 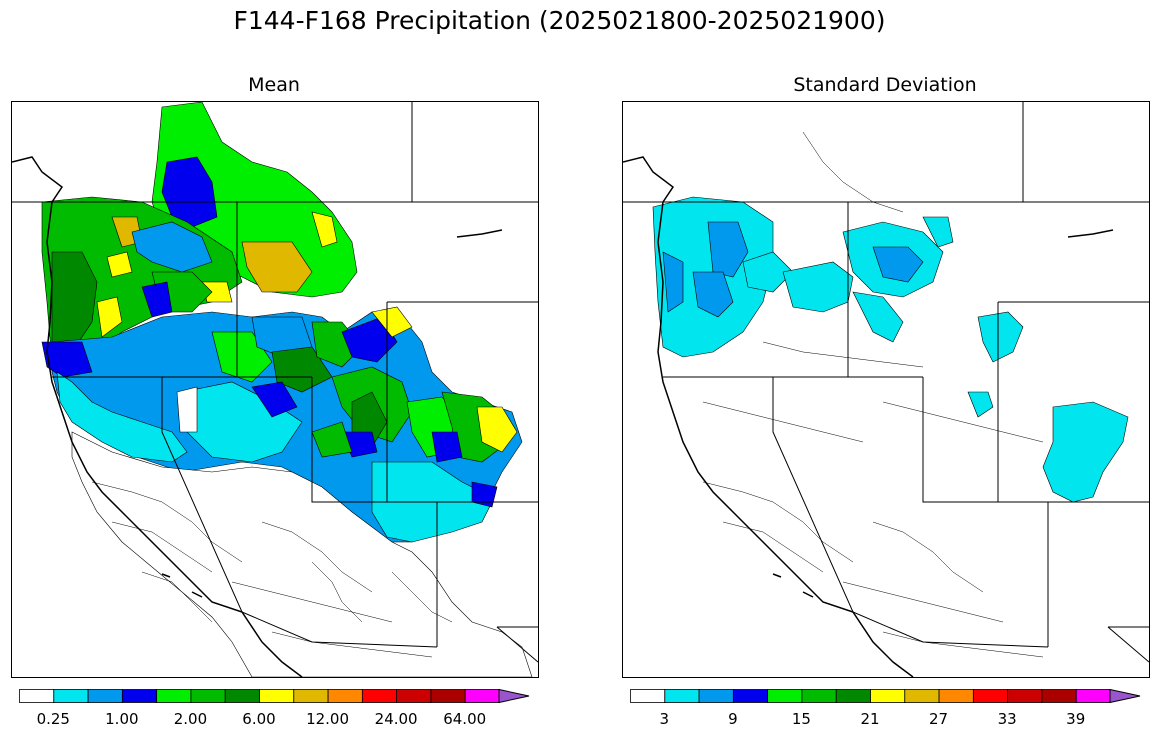 I want to click on stddev-colorbar-boxes, so click(x=870, y=696).